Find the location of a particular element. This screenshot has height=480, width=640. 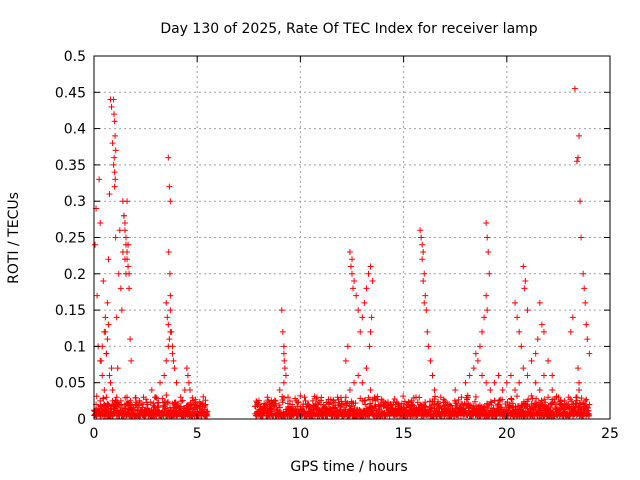

y-tick-label: 0.5 is located at coordinates (75, 57).